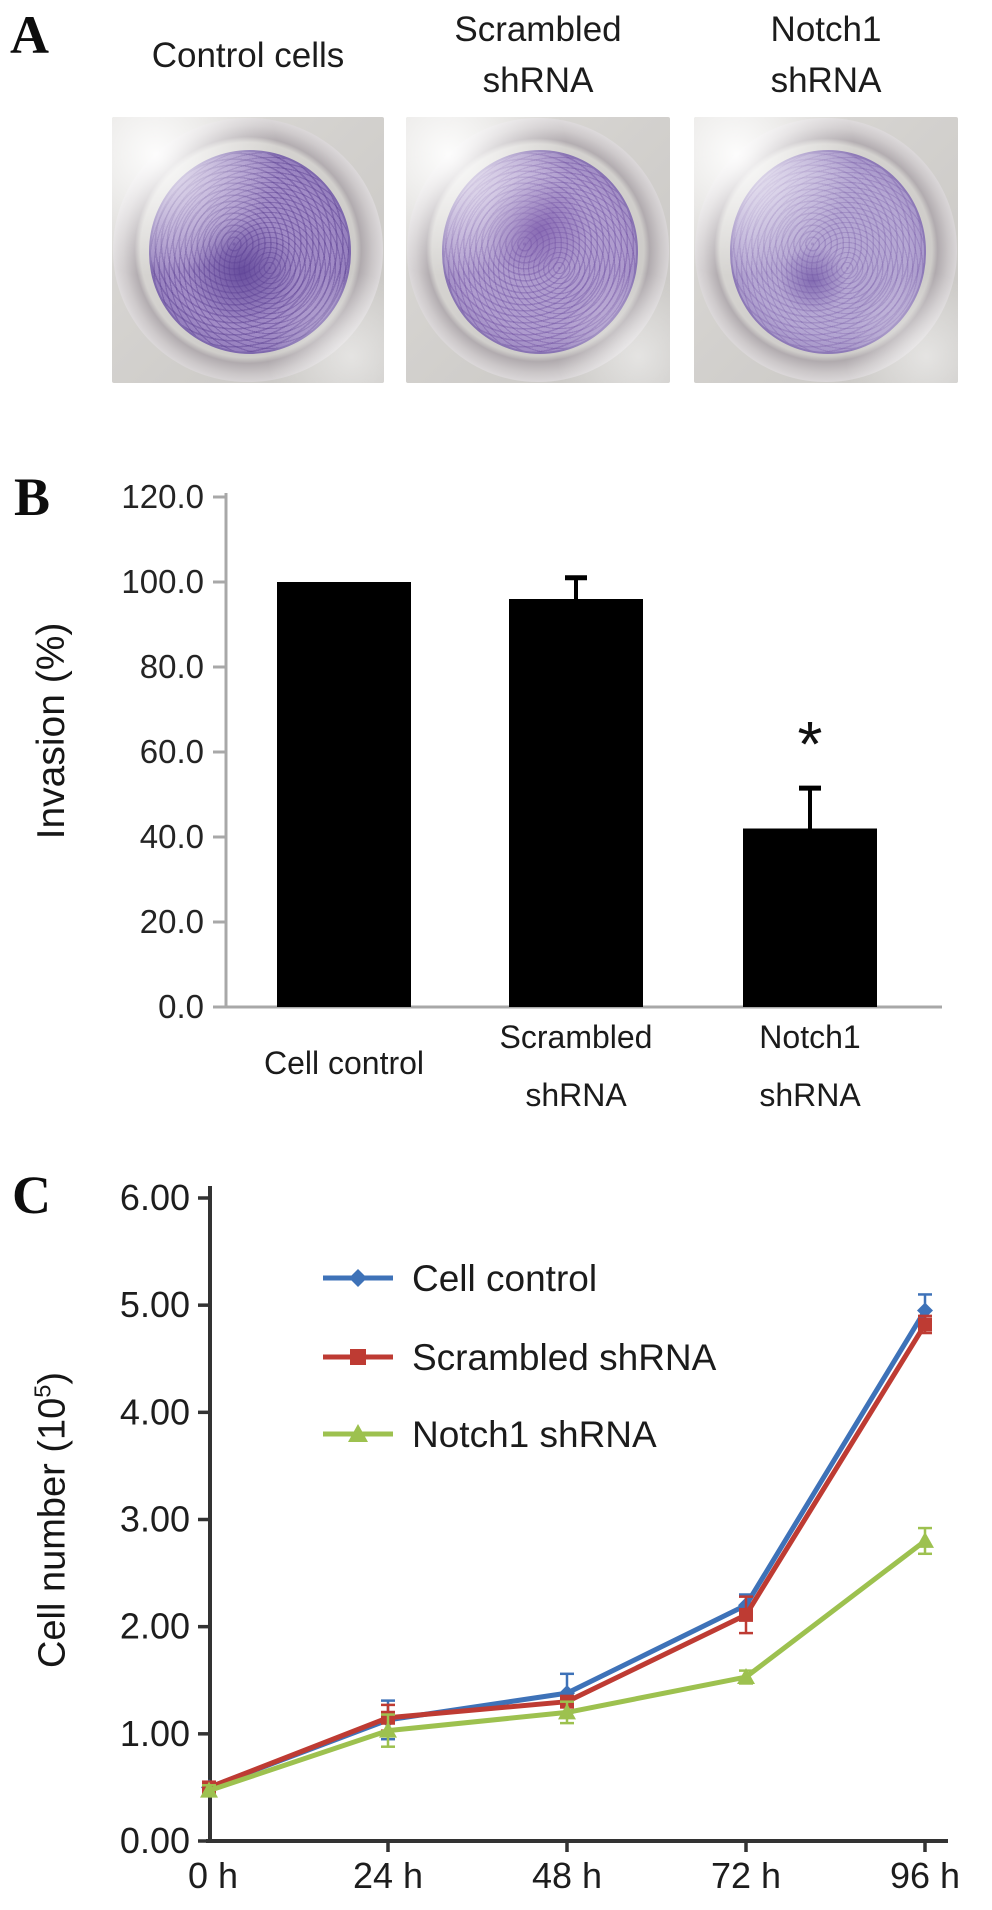  What do you see at coordinates (155, 1304) in the screenshot?
I see `svg-text: 5.00` at bounding box center [155, 1304].